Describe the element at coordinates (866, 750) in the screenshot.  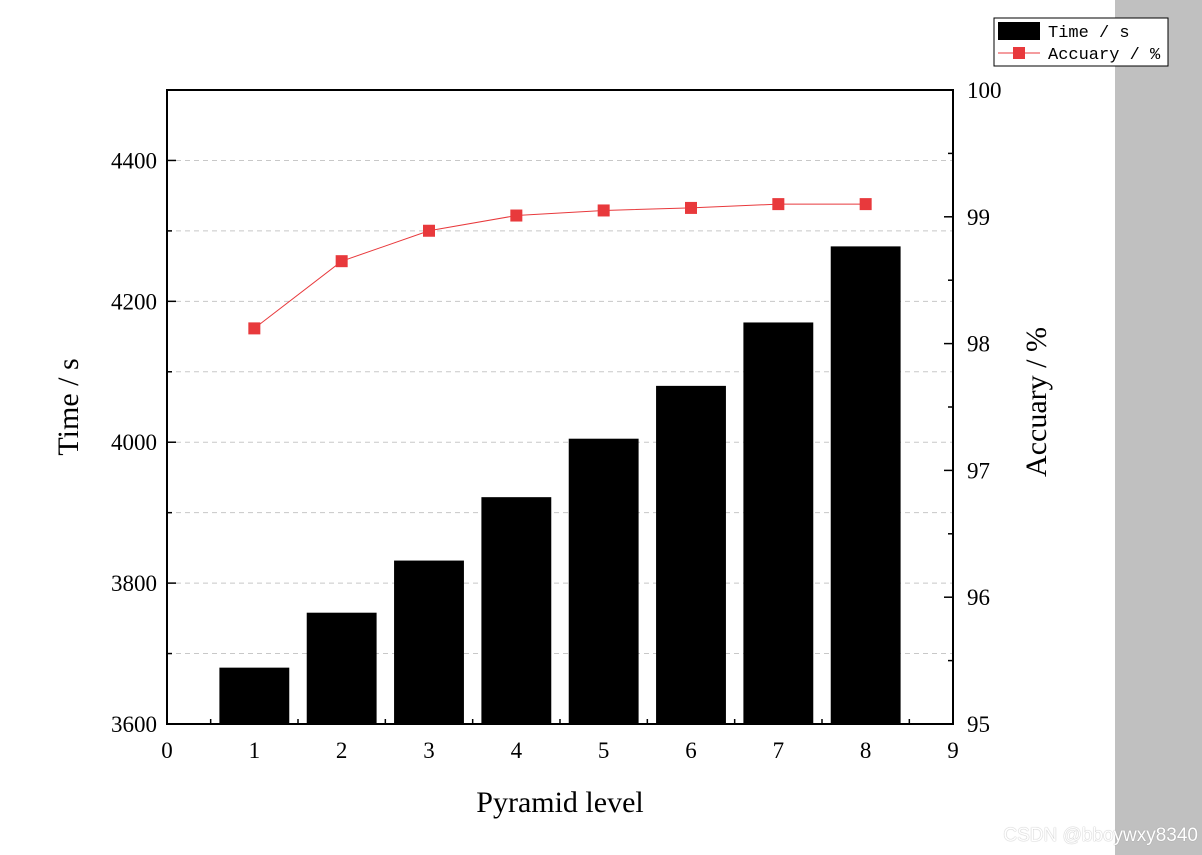
I see `x-tick-label: 8` at that location.